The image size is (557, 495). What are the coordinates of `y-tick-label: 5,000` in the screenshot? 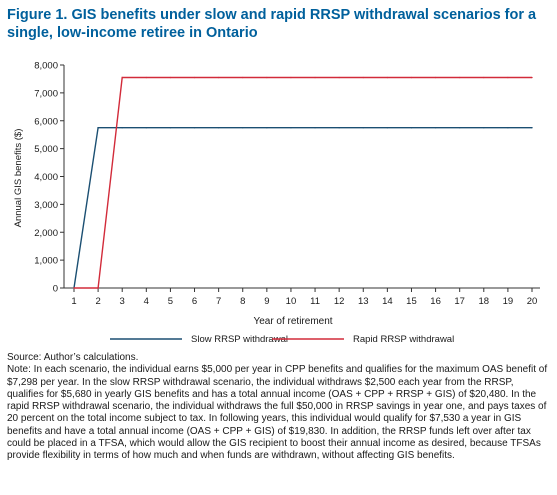 It's located at (46, 149).